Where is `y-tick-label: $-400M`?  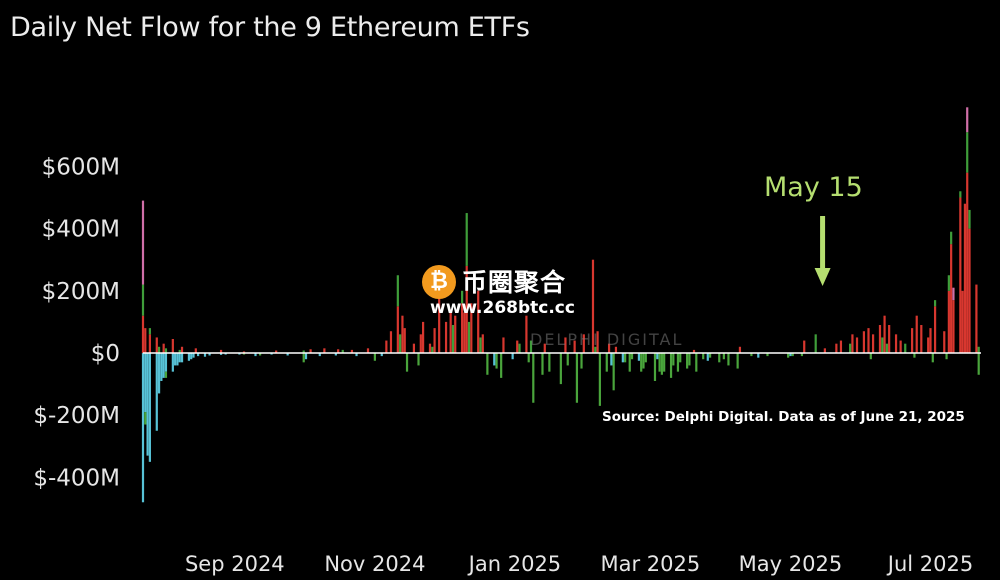 y-tick-label: $-400M is located at coordinates (76, 478).